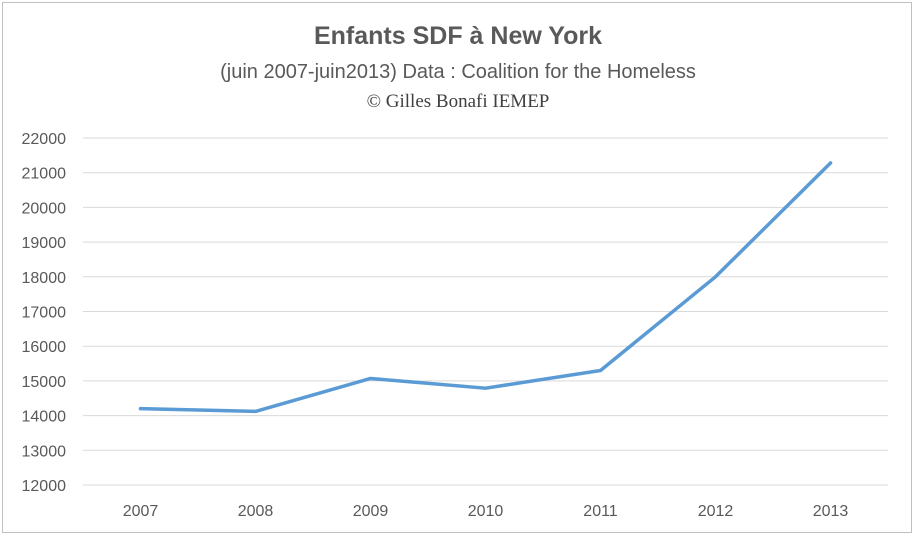  I want to click on y-tick-label: 18000, so click(44, 278).